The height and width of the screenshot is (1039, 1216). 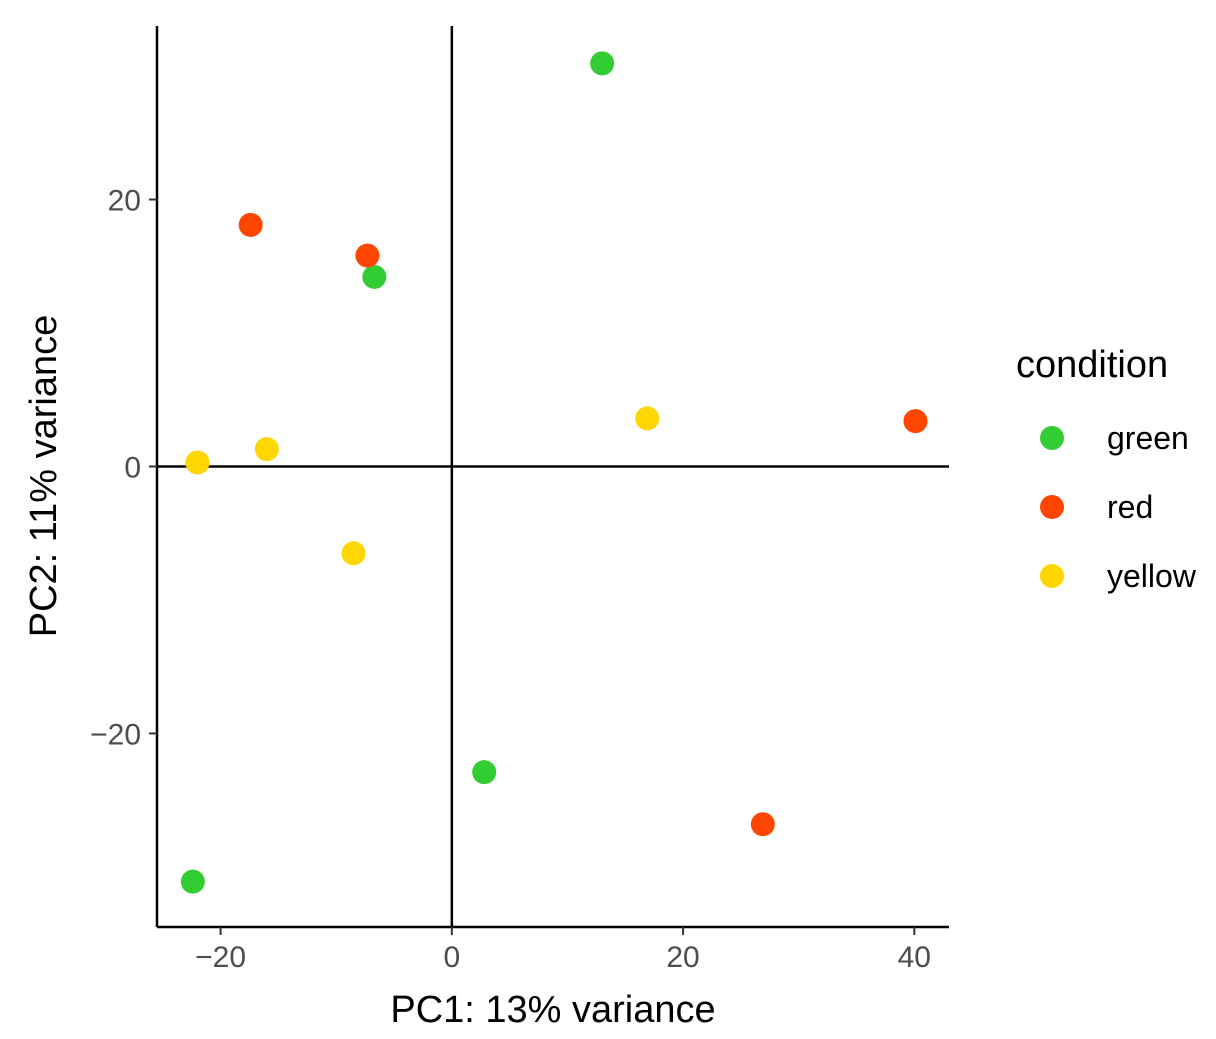 What do you see at coordinates (451, 957) in the screenshot?
I see `x-tick-label: 0` at bounding box center [451, 957].